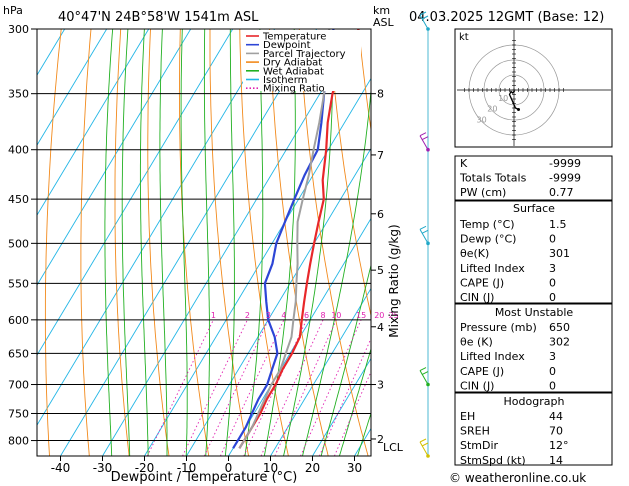 The width and height of the screenshot is (629, 486). What do you see at coordinates (559, 327) in the screenshot?
I see `svg-text: 650` at bounding box center [559, 327].